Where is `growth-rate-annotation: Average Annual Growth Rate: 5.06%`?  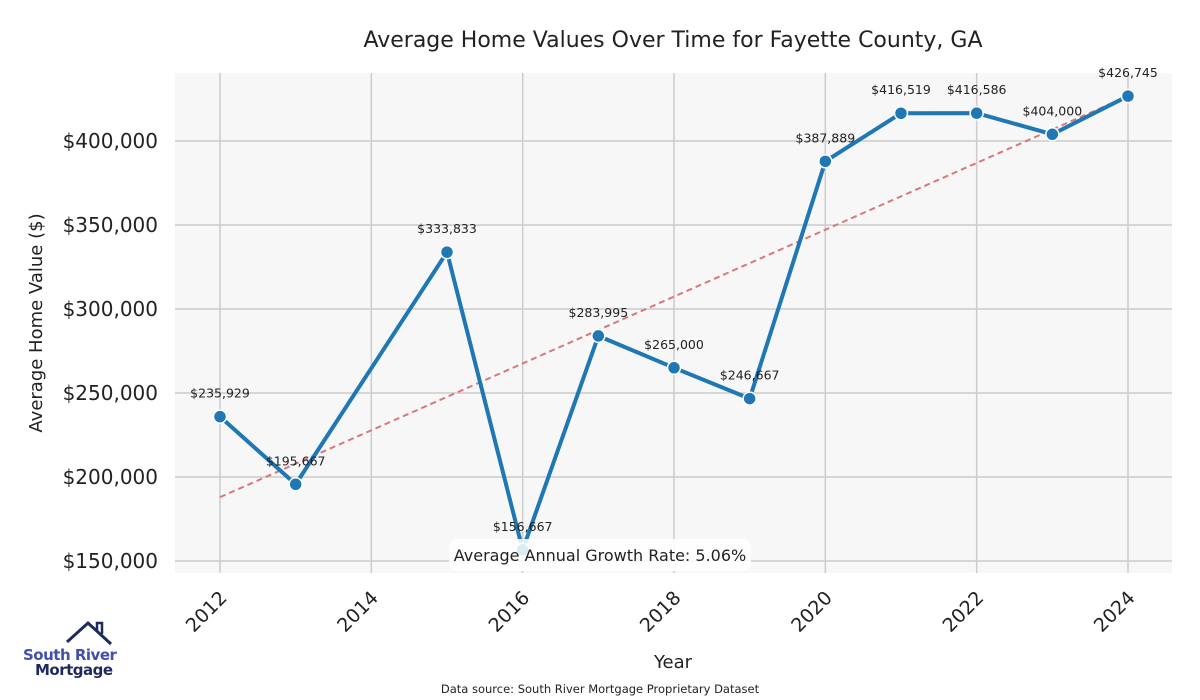 growth-rate-annotation: Average Annual Growth Rate: 5.06% is located at coordinates (600, 555).